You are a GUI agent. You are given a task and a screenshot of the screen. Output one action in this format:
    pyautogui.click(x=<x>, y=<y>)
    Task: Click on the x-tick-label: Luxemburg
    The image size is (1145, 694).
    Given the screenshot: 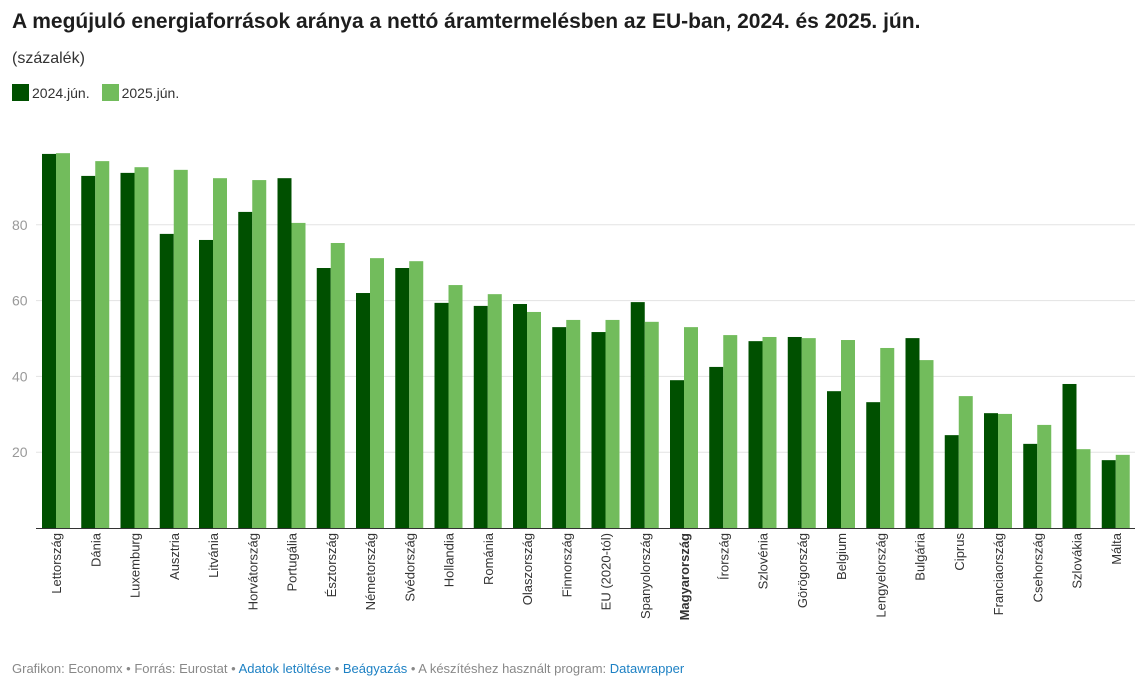 What is the action you would take?
    pyautogui.click(x=135, y=565)
    